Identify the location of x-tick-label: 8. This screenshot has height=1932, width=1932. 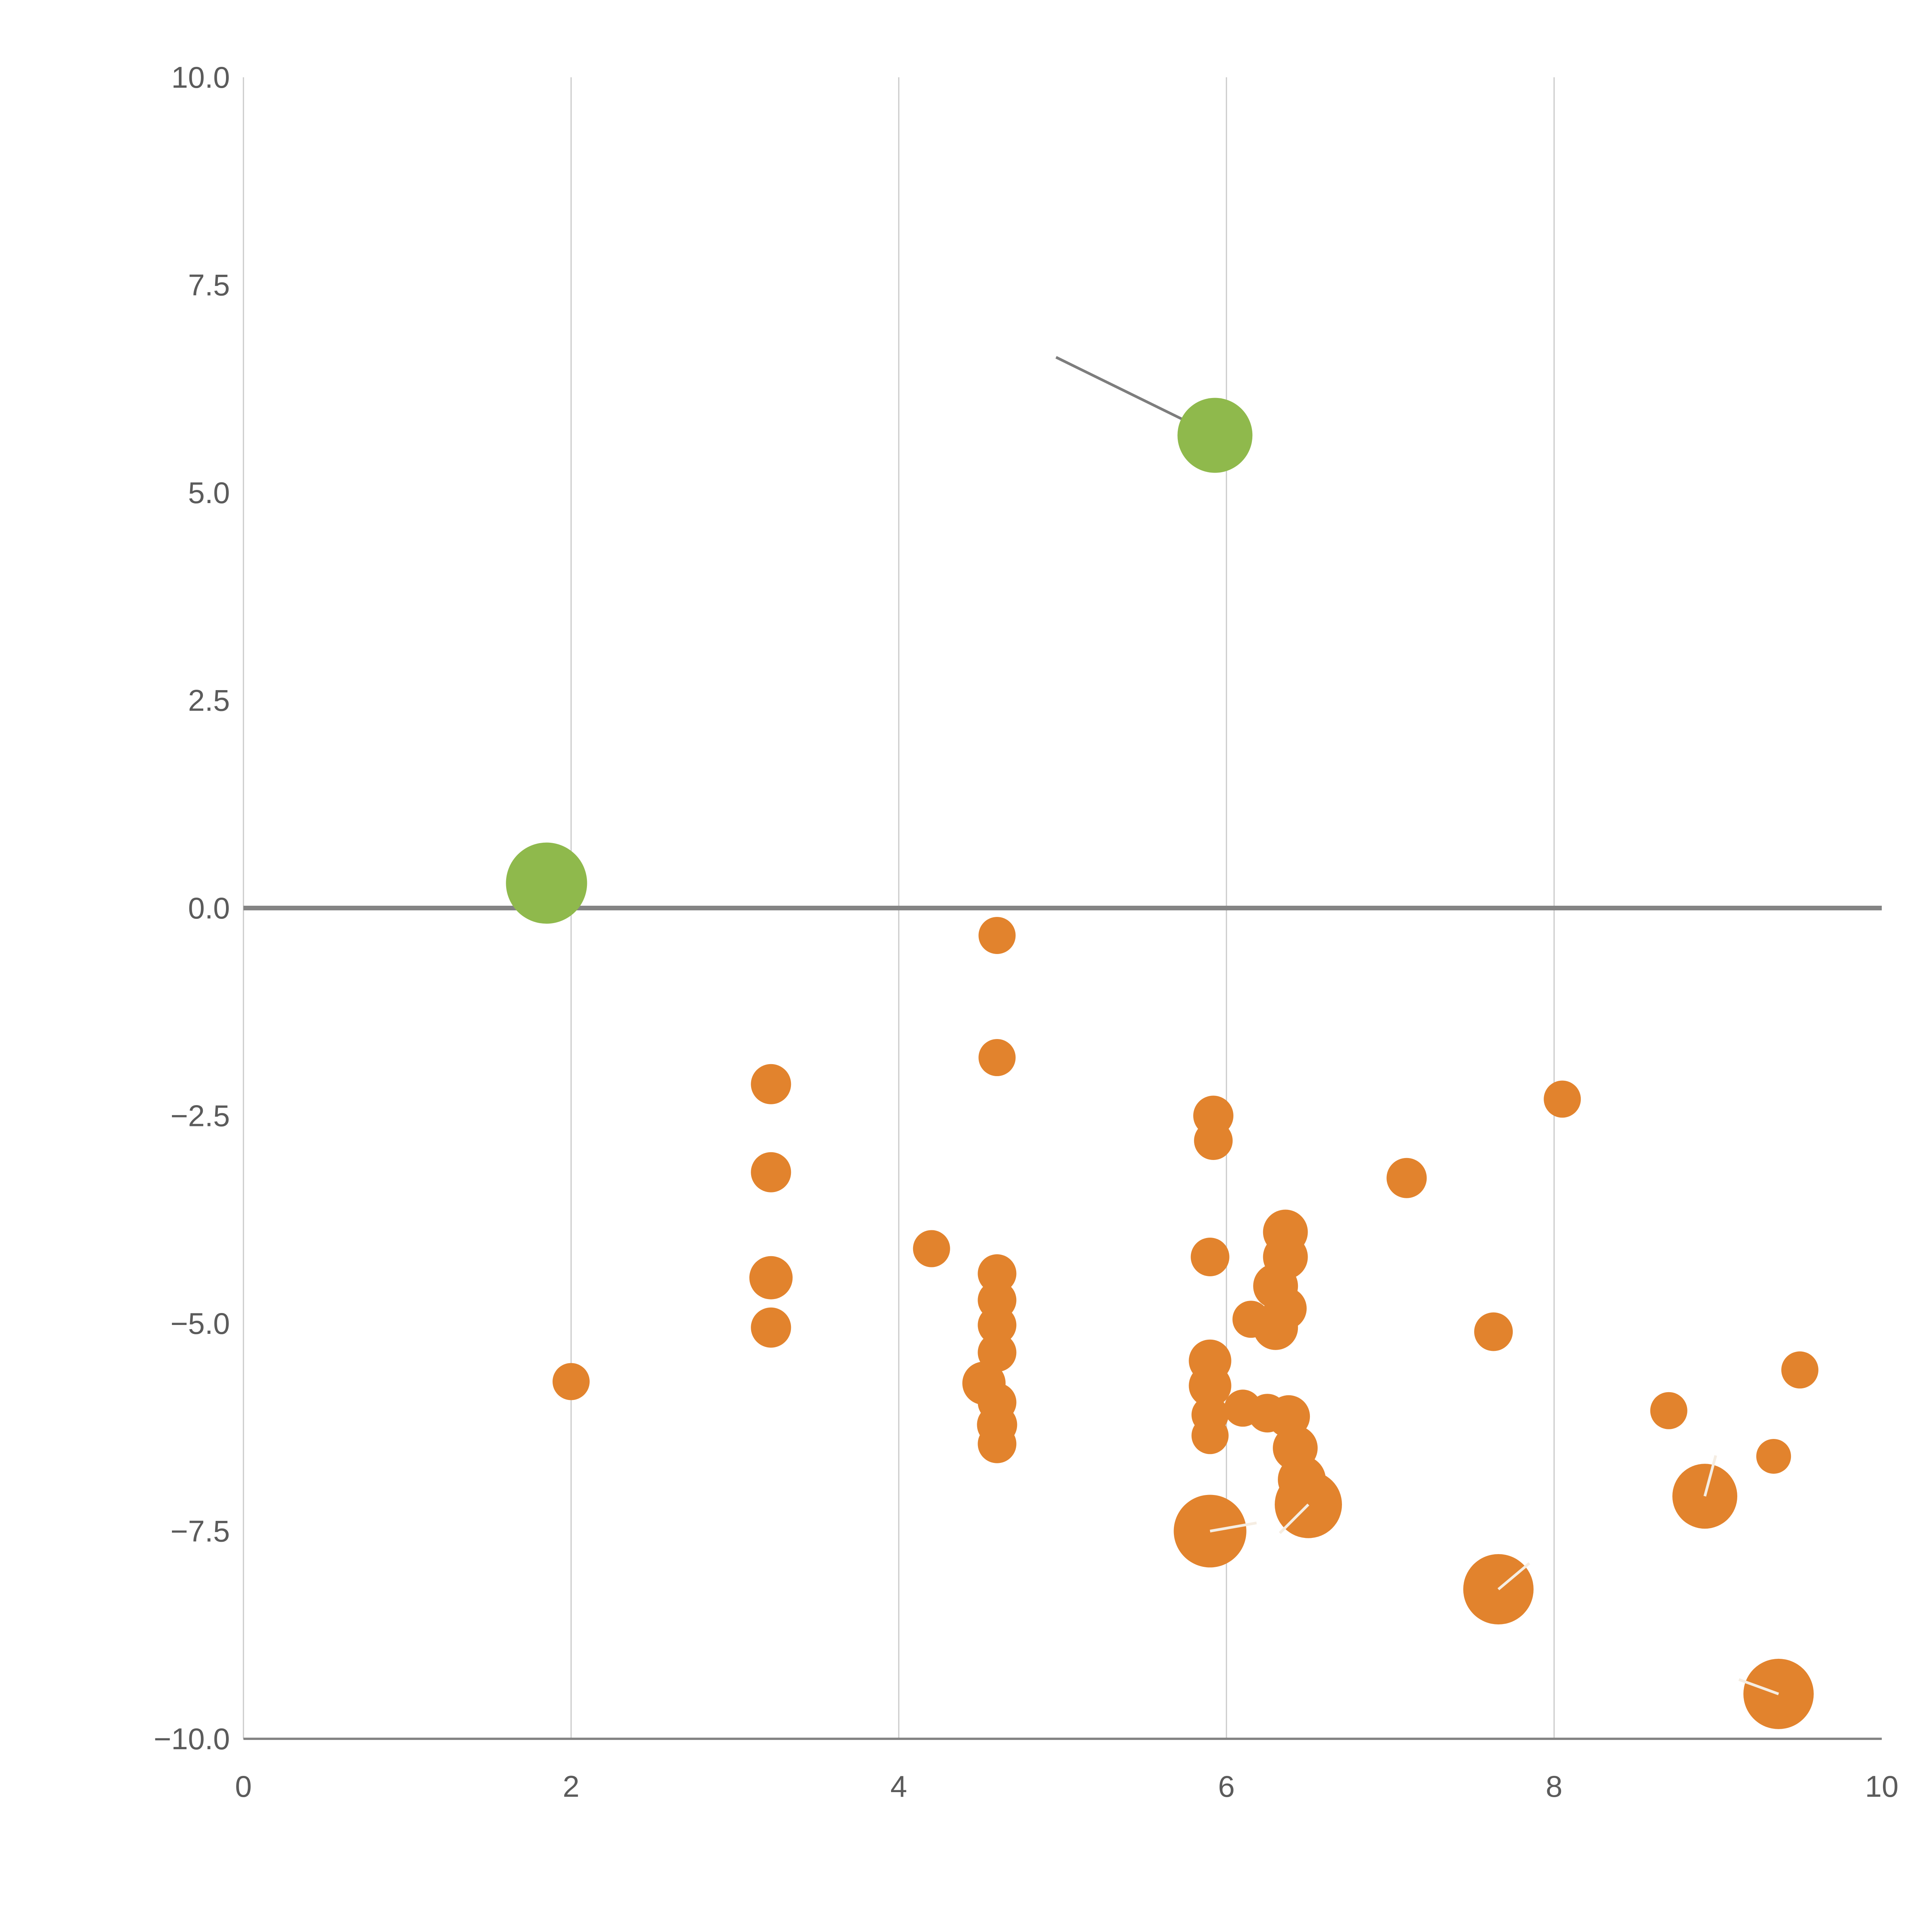
(1554, 1786).